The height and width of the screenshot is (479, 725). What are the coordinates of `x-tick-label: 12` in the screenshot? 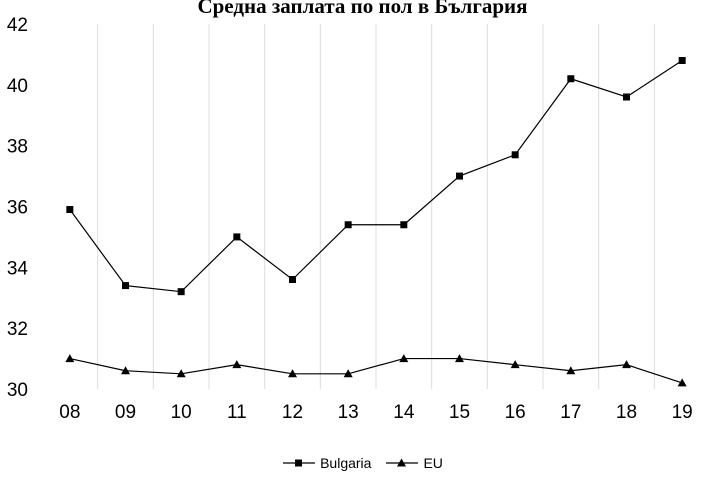 It's located at (292, 412).